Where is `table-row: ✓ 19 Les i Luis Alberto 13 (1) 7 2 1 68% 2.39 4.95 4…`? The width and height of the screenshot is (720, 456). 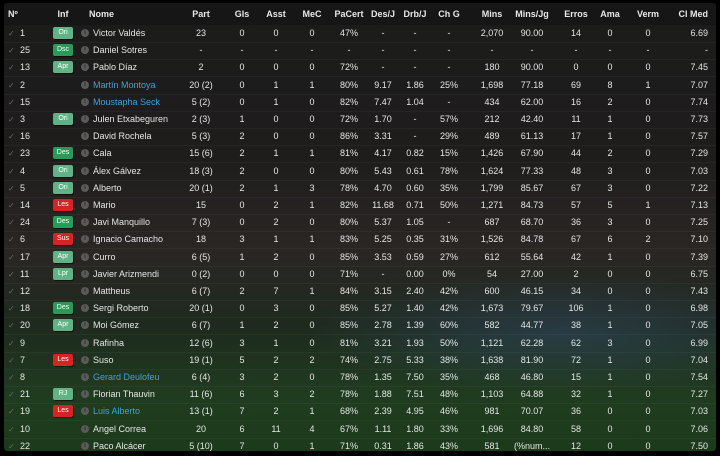 table-row: ✓ 19 Les i Luis Alberto 13 (1) 7 2 1 68% 2.39 4.95 4… is located at coordinates (360, 412).